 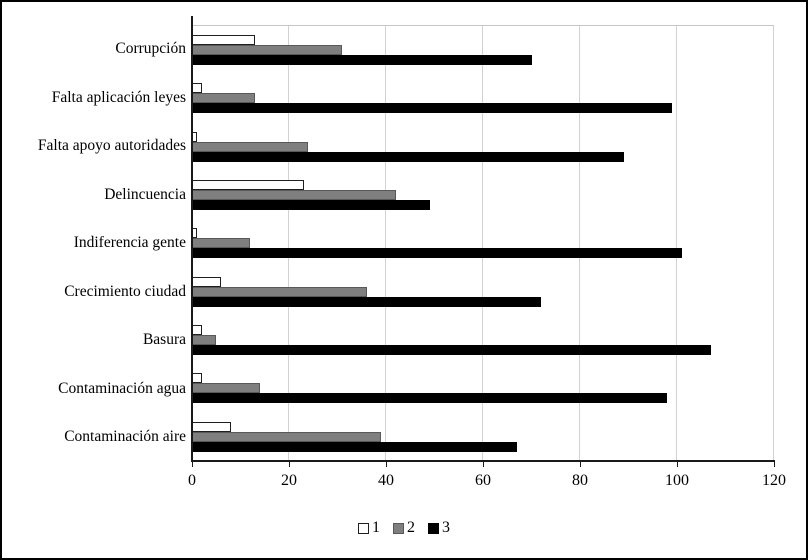 What do you see at coordinates (145, 194) in the screenshot?
I see `category-label: Delincuencia` at bounding box center [145, 194].